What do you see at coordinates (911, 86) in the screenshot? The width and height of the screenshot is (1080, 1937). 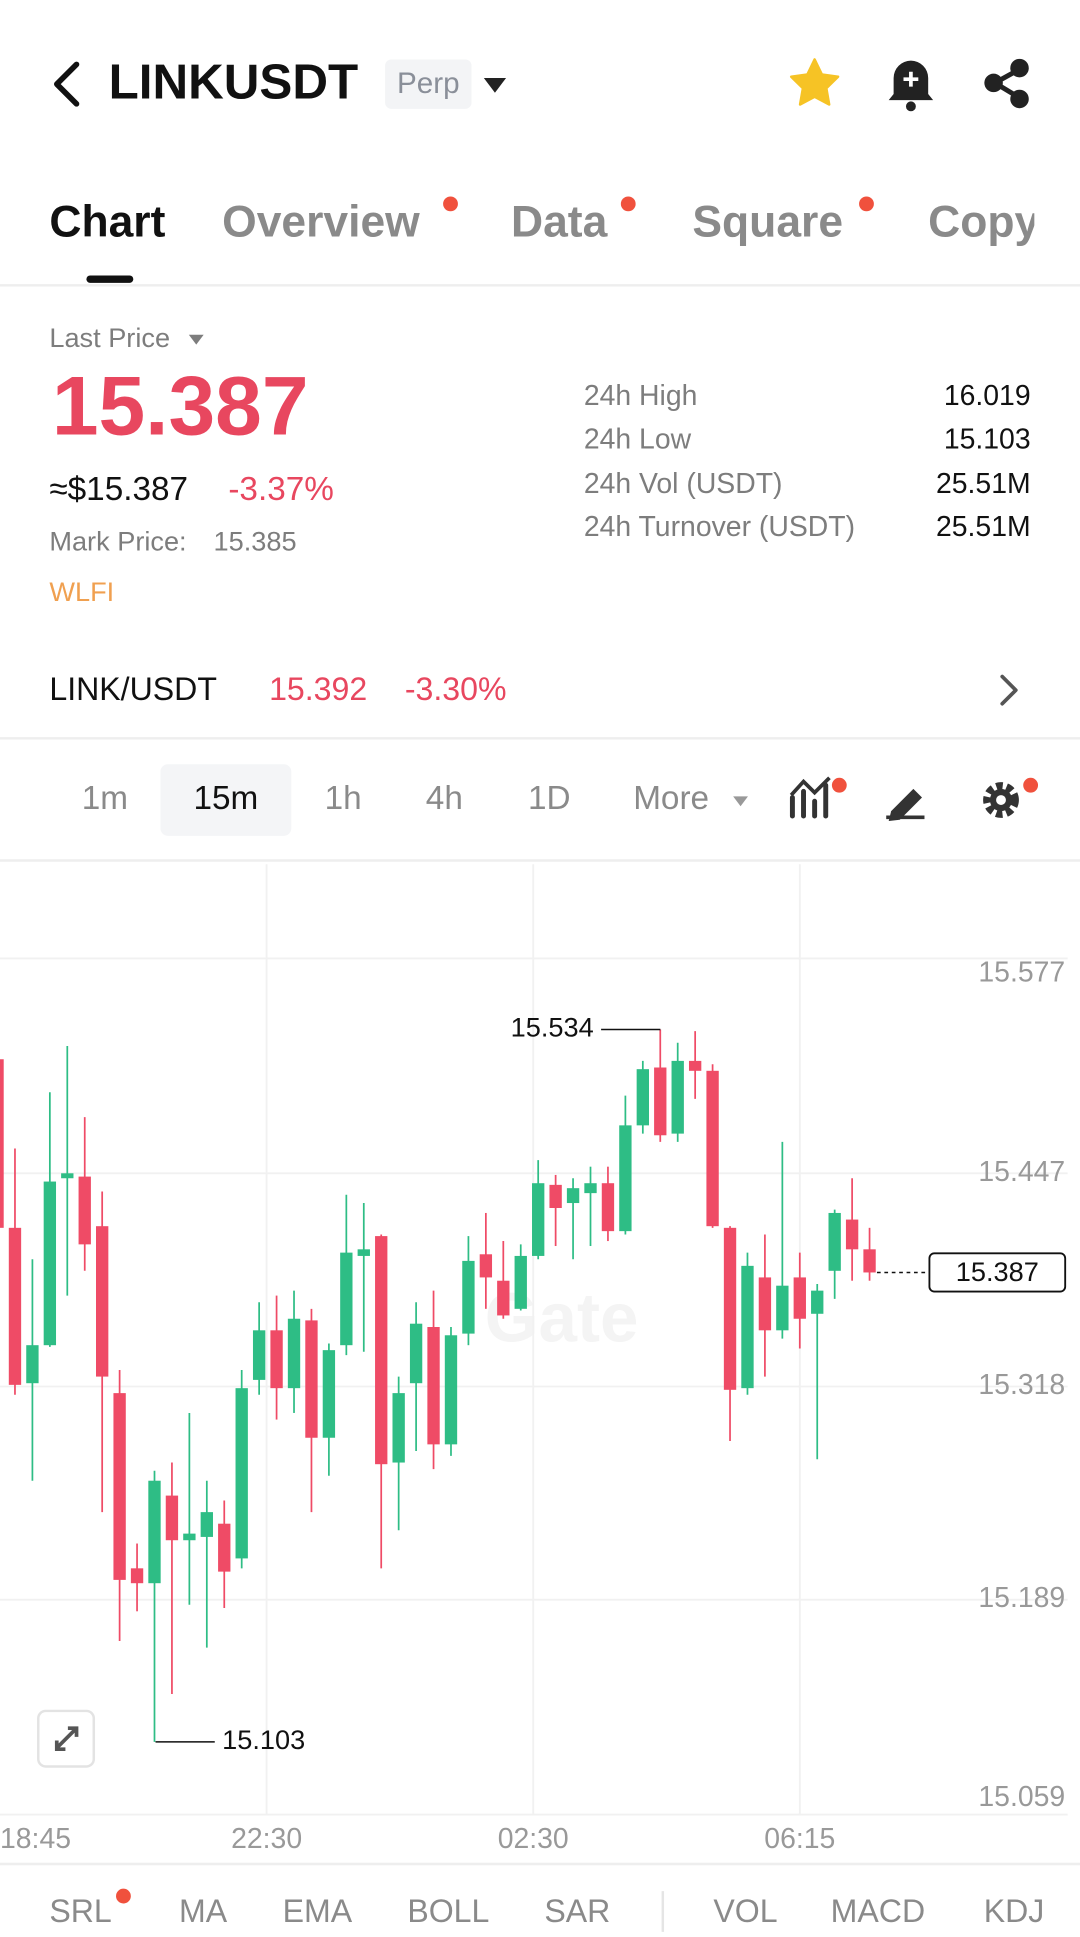 I see `alert-bell` at bounding box center [911, 86].